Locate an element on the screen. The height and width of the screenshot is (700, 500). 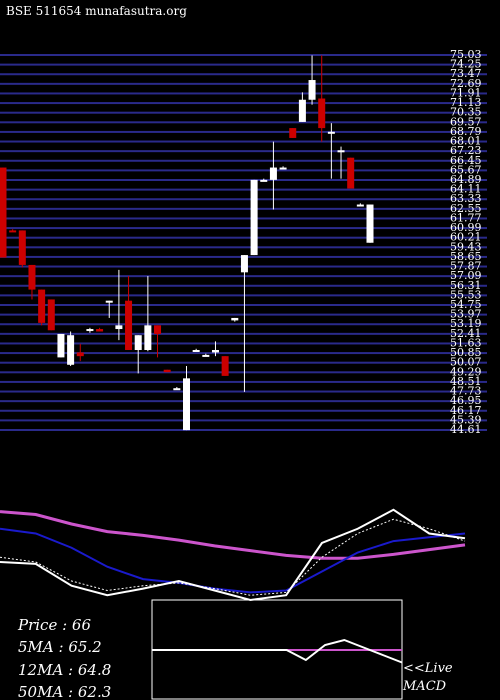
y-tick-label: 73.47 is located at coordinates (466, 73).